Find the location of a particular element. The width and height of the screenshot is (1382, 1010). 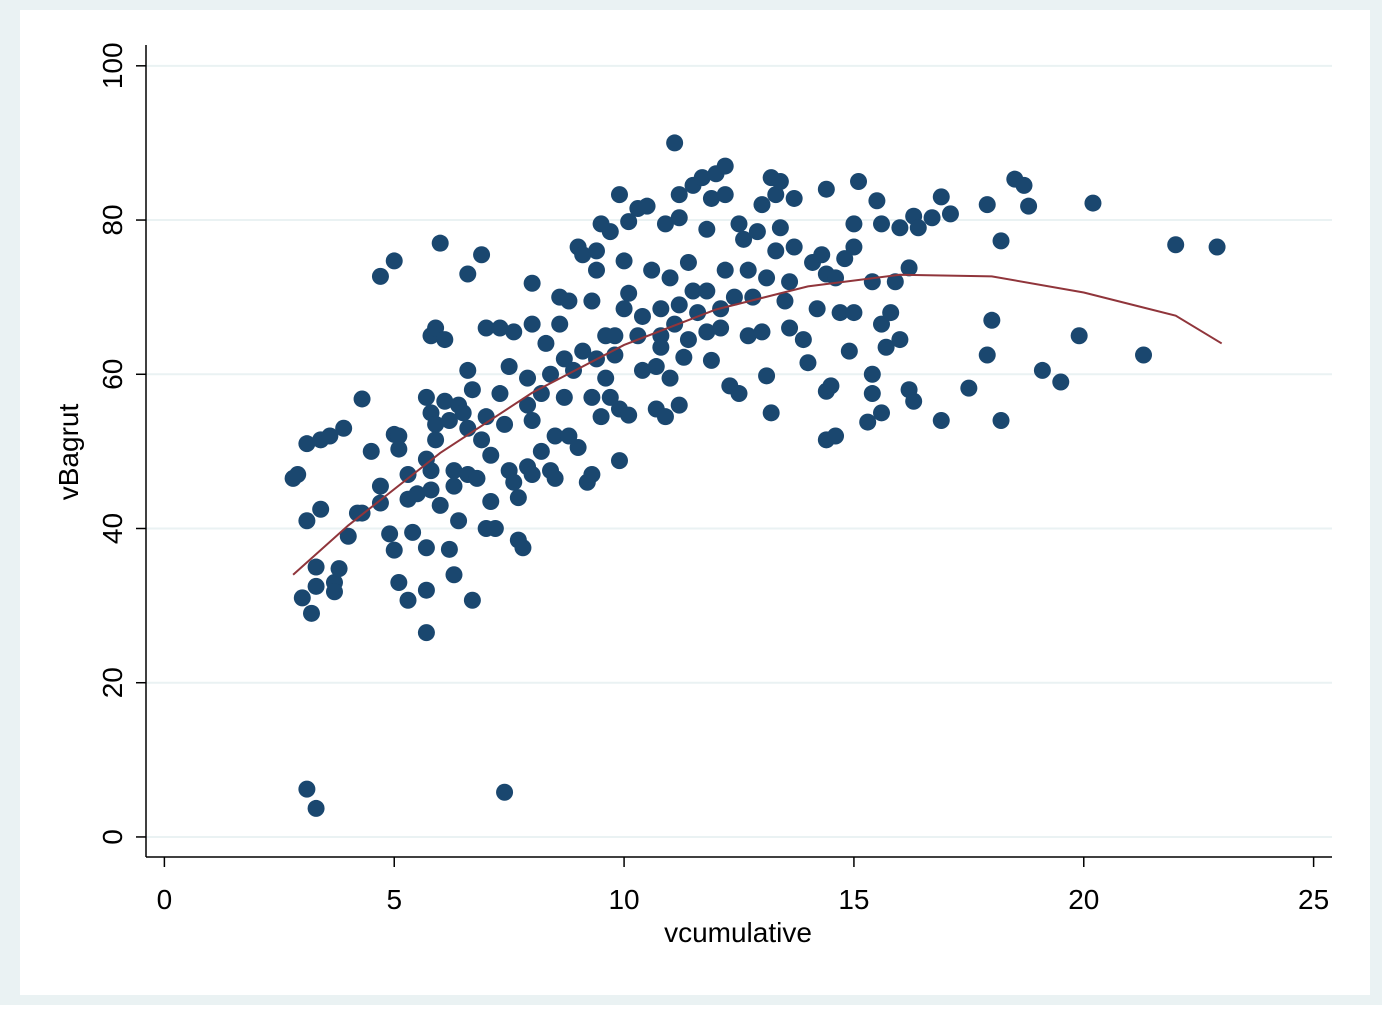

y-tick-label: 100 is located at coordinates (112, 65).